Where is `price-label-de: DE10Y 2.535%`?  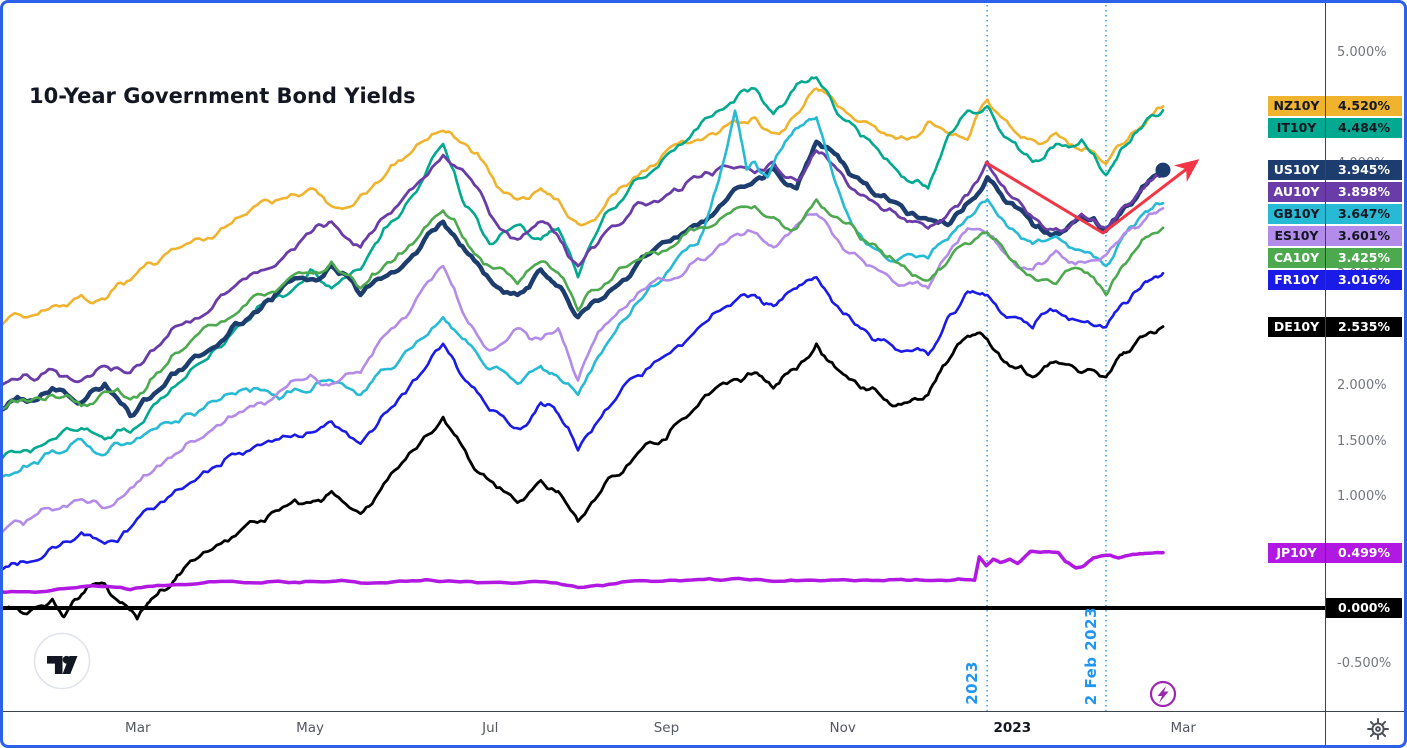
price-label-de: DE10Y 2.535% is located at coordinates (1335, 326).